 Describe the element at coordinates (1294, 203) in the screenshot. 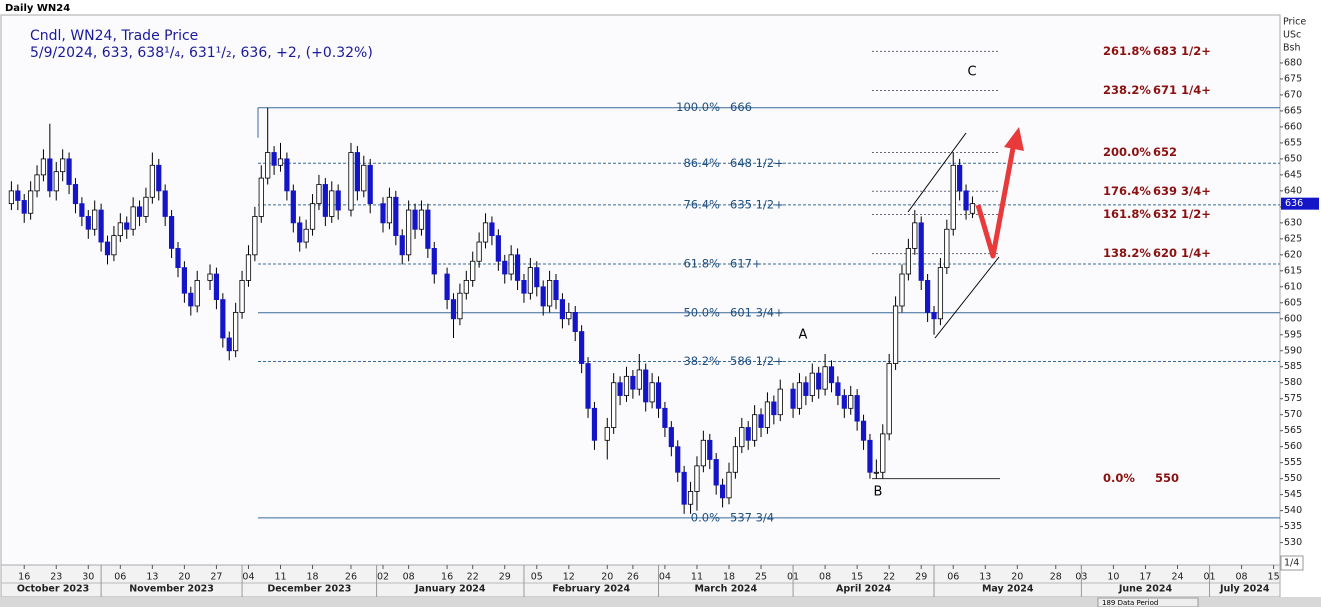

I see `last-price-label: 636` at that location.